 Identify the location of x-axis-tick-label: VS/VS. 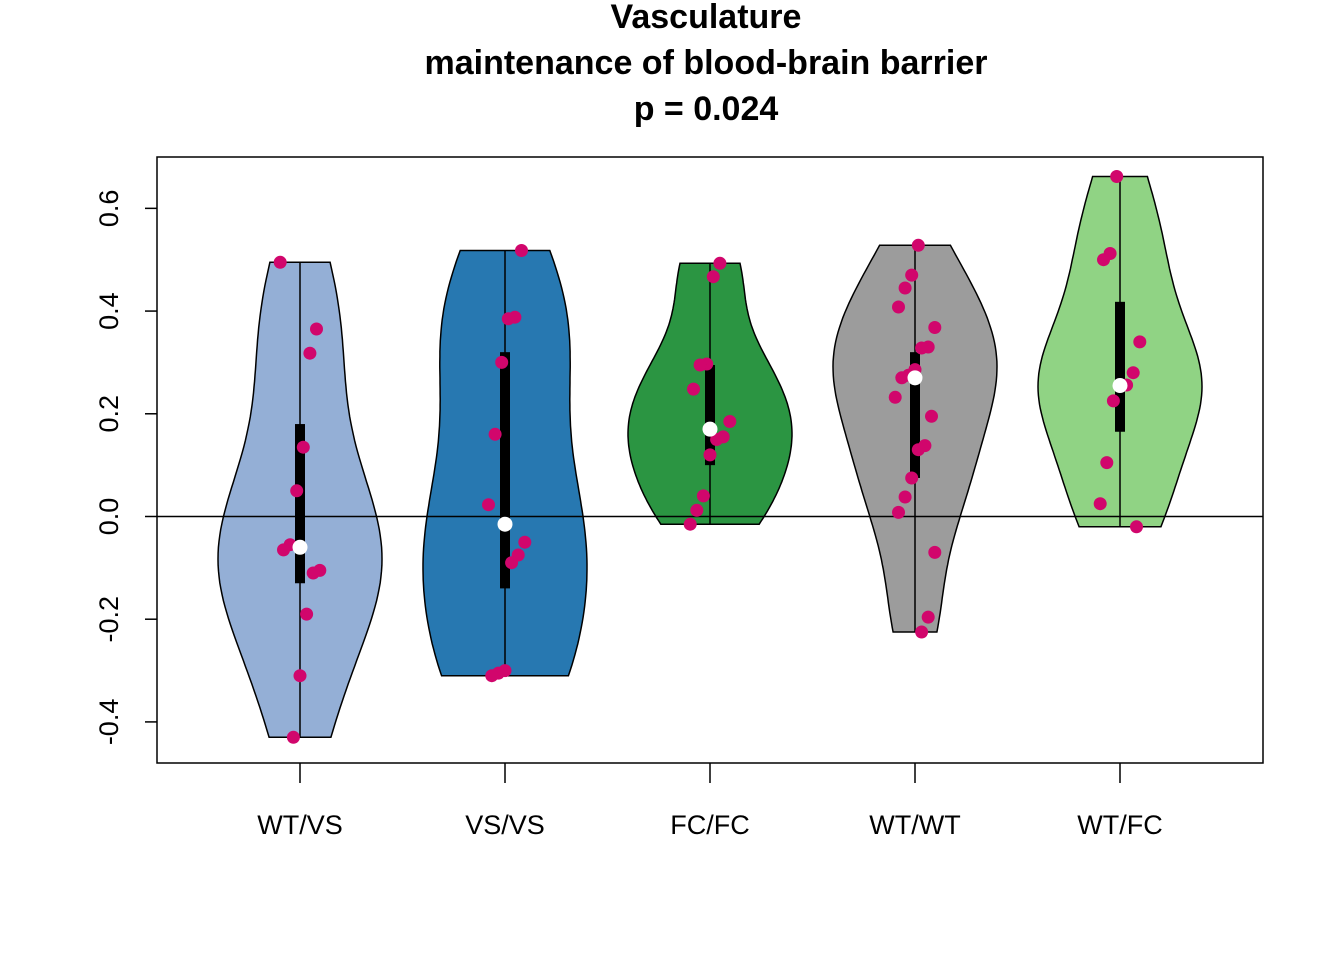
(505, 825).